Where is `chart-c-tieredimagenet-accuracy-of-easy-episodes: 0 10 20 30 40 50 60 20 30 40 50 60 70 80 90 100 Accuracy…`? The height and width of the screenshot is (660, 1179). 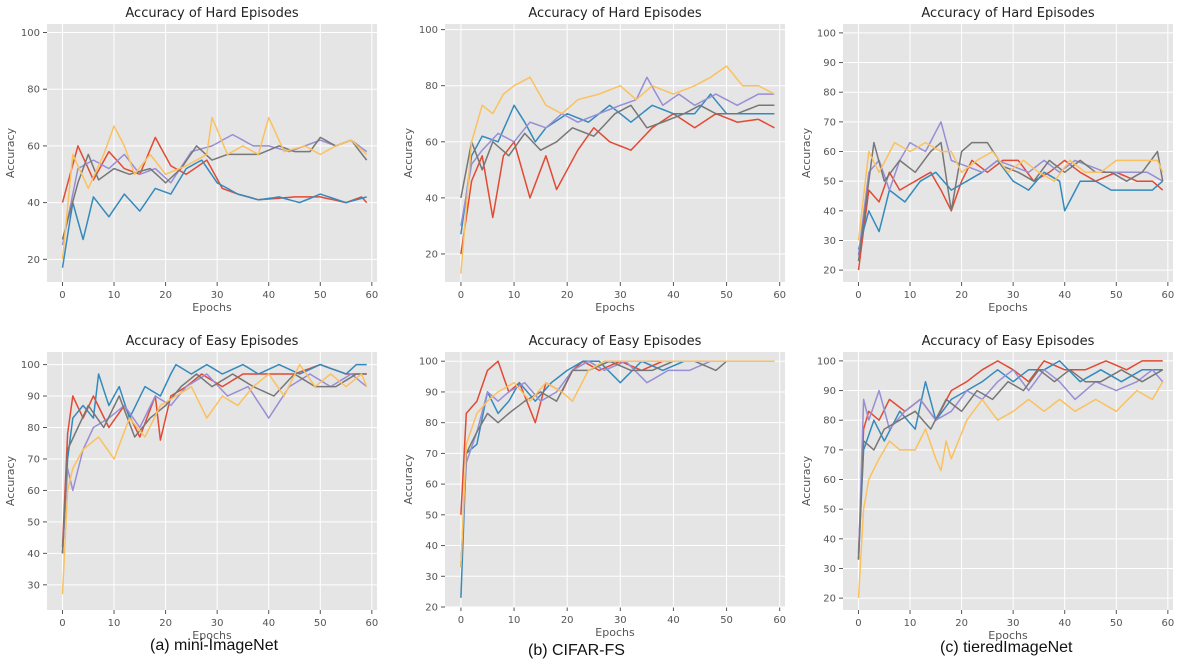 chart-c-tieredimagenet-accuracy-of-easy-episodes: 0 10 20 30 40 50 60 20 30 40 50 60 70 80 90 100 Accuracy… is located at coordinates (987, 488).